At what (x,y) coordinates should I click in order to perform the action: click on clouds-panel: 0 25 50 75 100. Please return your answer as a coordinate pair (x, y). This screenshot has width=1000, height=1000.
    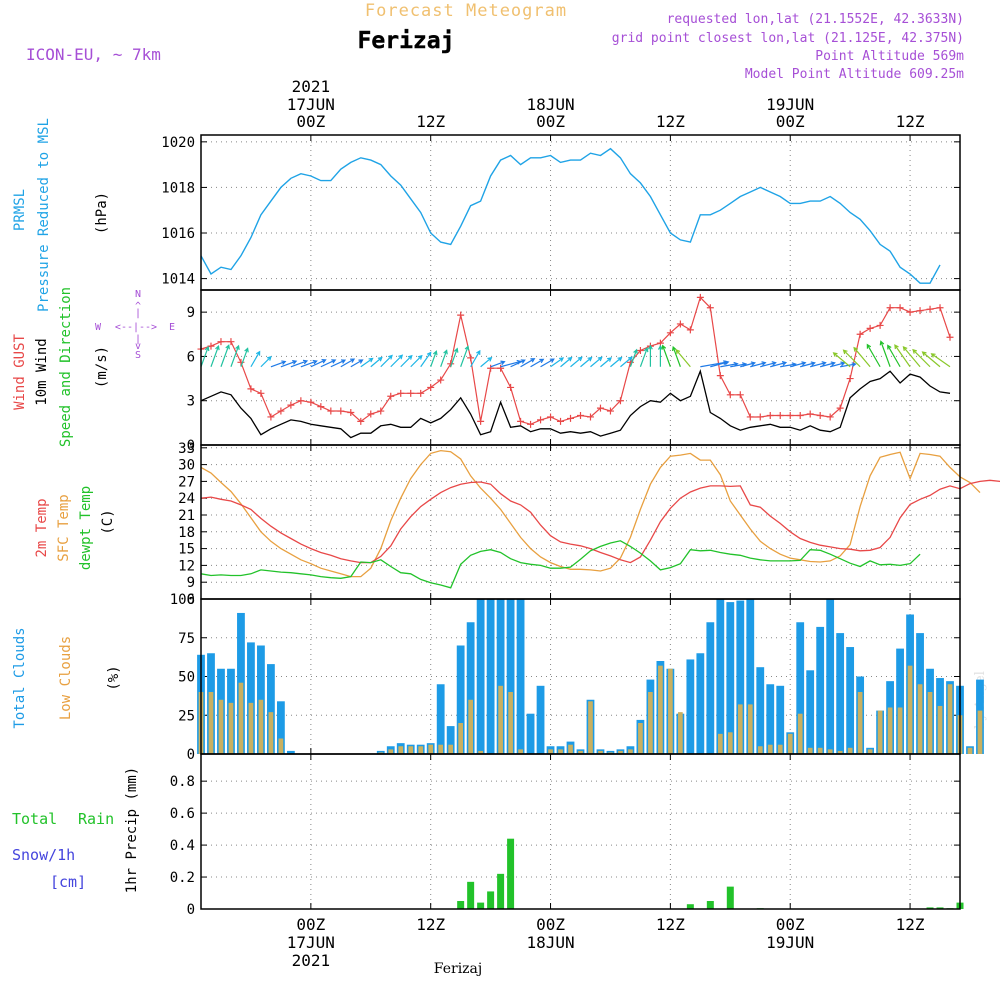
    Looking at the image, I should click on (577, 677).